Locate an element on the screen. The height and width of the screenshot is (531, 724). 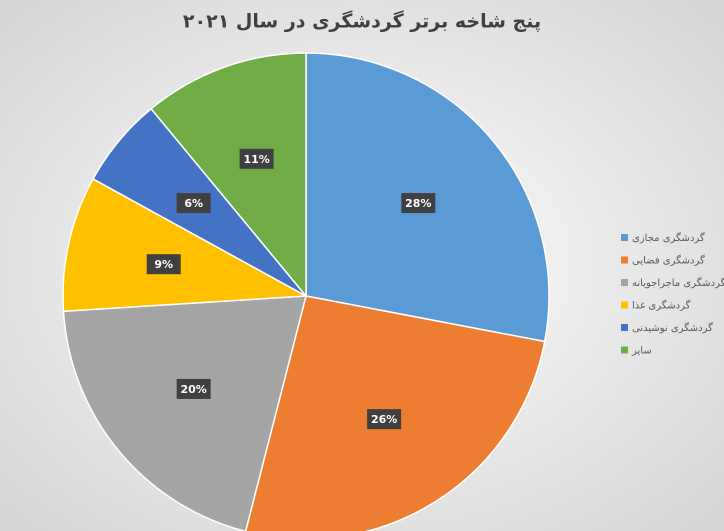
legend-label: گردشگری مجازی is located at coordinates (668, 238).